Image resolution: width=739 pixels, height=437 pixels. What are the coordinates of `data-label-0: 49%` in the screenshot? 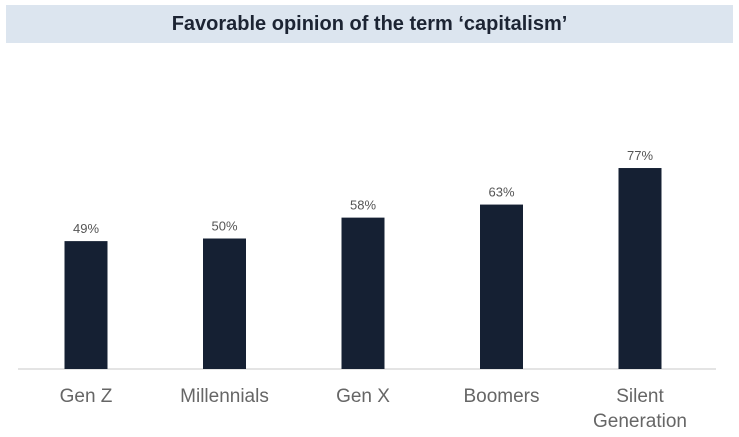 It's located at (86, 228).